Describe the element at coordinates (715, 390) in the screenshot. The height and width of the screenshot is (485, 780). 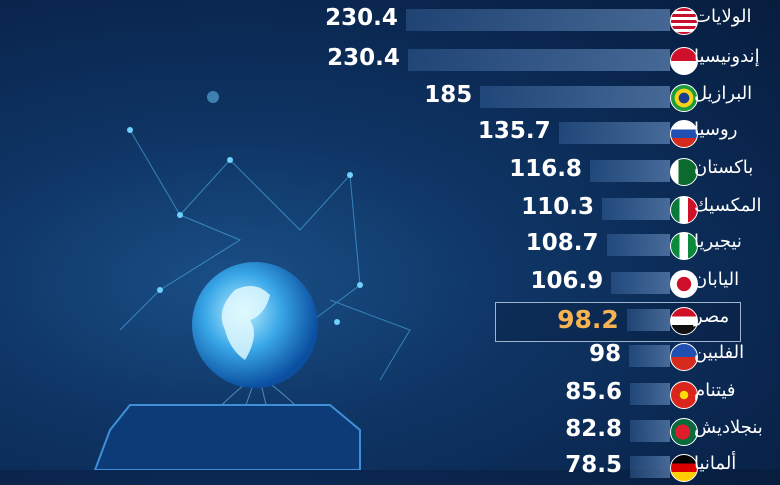
I see `category-label: فيتنام` at that location.